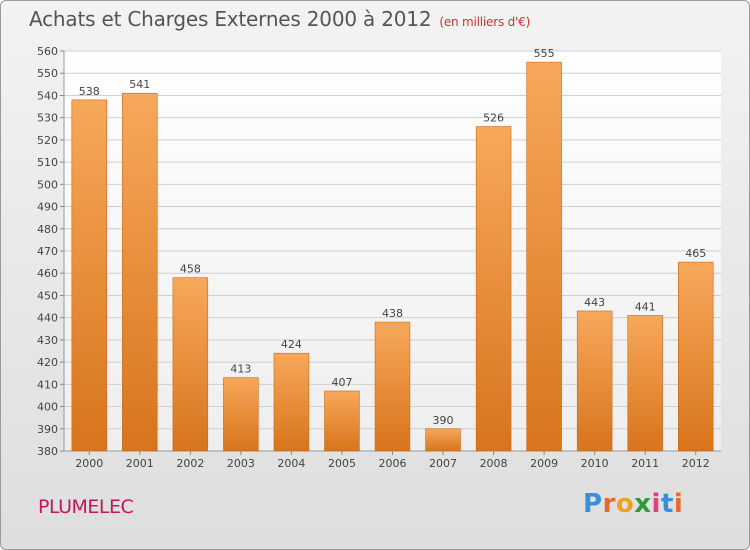 The width and height of the screenshot is (750, 550). What do you see at coordinates (140, 272) in the screenshot?
I see `bar-2001` at bounding box center [140, 272].